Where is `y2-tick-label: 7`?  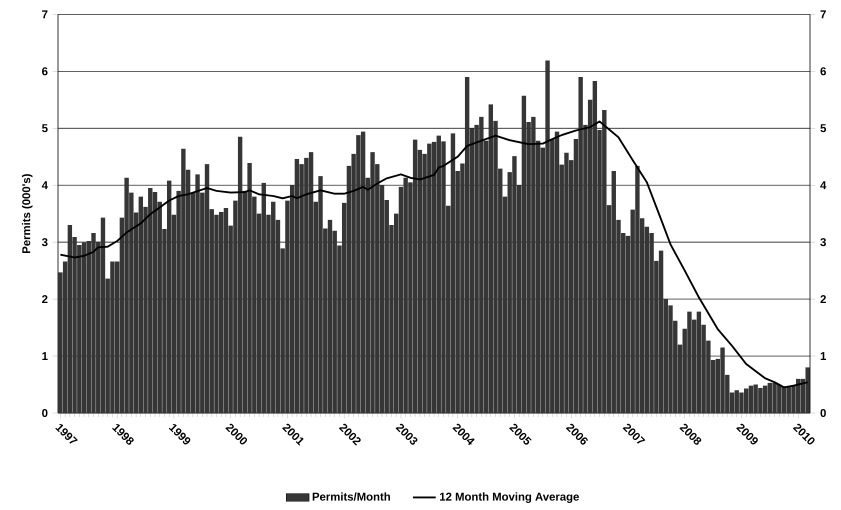
y2-tick-label: 7 is located at coordinates (823, 14).